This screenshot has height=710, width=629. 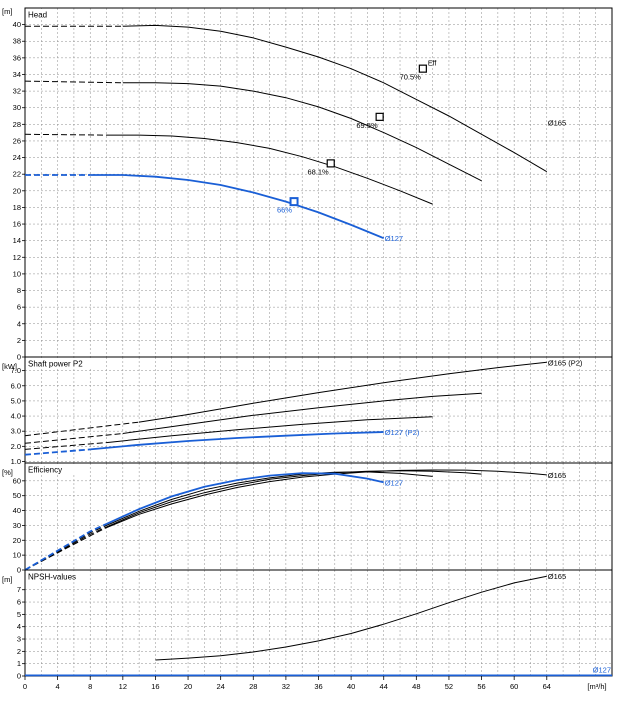 What do you see at coordinates (284, 210) in the screenshot?
I see `efficiency-value-label: 66%` at bounding box center [284, 210].